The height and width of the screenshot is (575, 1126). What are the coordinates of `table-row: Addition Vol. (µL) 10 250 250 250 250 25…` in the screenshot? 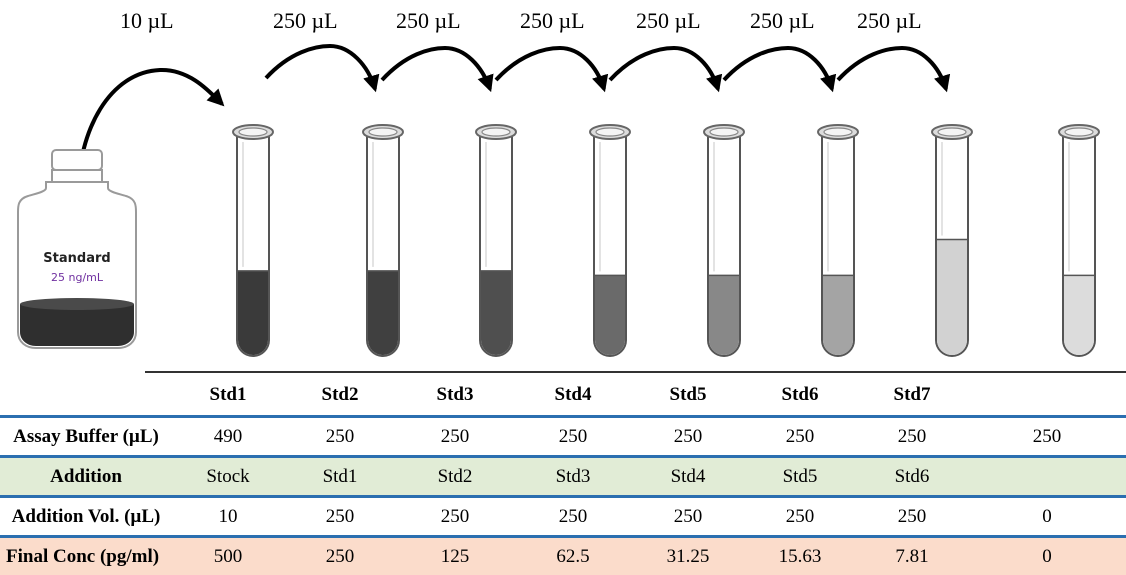 It's located at (563, 517).